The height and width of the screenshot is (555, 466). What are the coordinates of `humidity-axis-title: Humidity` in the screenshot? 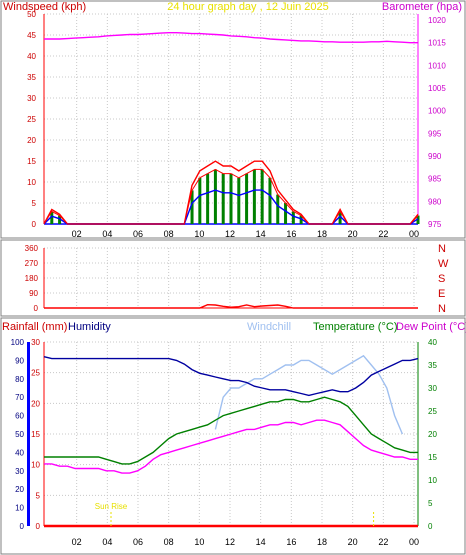 It's located at (89, 327).